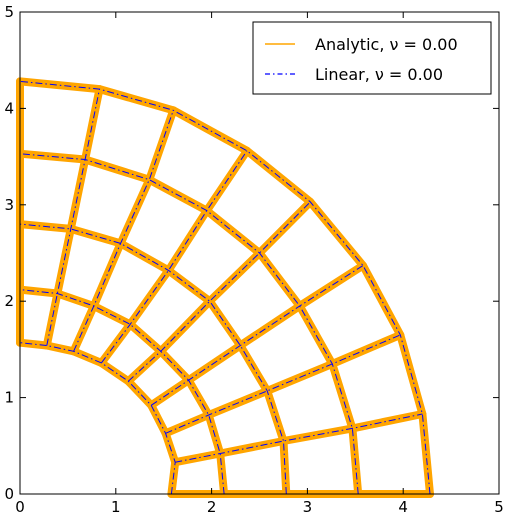  I want to click on legend-box, so click(372, 58).